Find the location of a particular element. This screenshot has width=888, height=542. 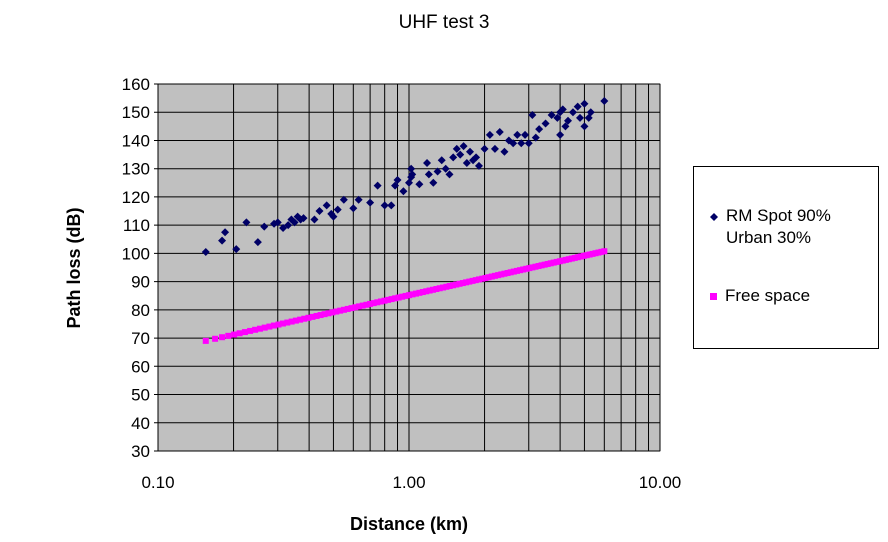

legend-label-line1: RM Spot 90% is located at coordinates (778, 215).